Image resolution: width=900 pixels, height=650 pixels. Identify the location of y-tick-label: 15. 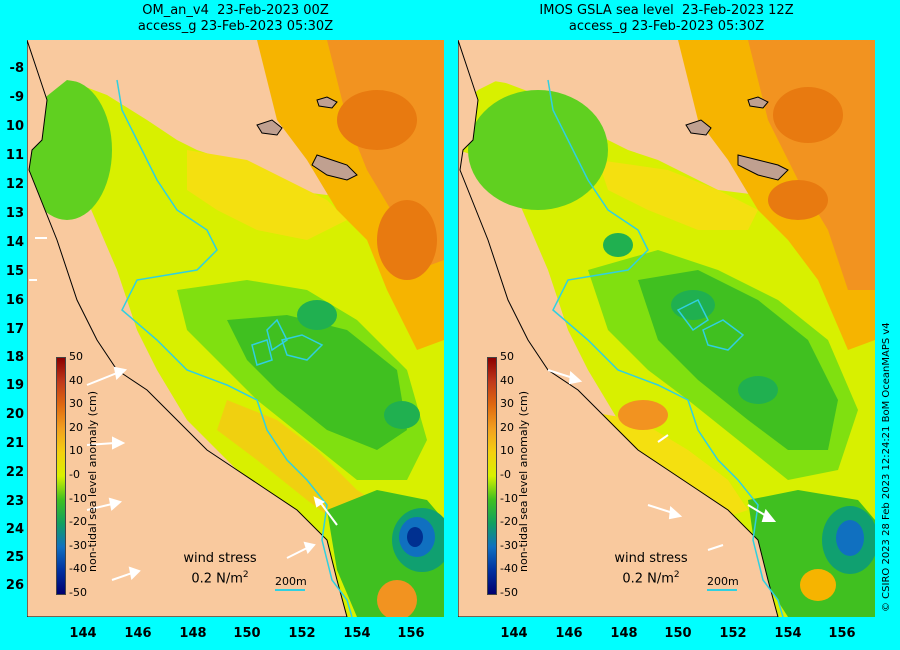
(14, 271).